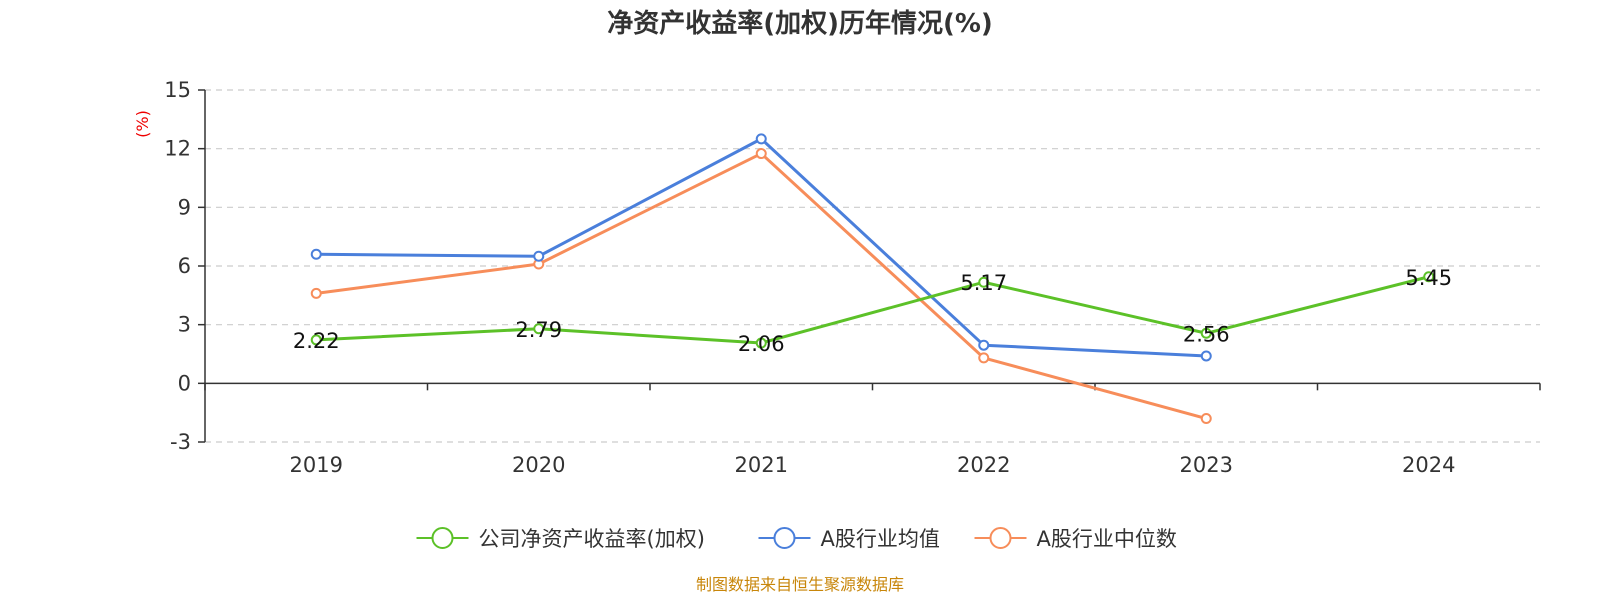 Image resolution: width=1600 pixels, height=600 pixels. Describe the element at coordinates (592, 539) in the screenshot. I see `legend-label: 公司净资产收益率(加权)` at that location.